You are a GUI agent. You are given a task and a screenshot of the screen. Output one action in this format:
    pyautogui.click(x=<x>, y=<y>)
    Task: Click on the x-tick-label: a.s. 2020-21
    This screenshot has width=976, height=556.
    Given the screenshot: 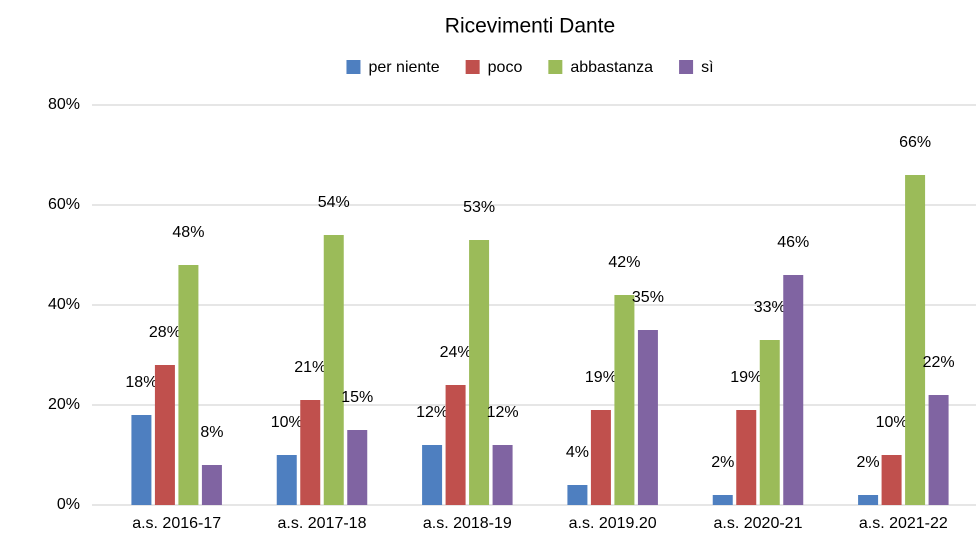 What is the action you would take?
    pyautogui.click(x=758, y=523)
    